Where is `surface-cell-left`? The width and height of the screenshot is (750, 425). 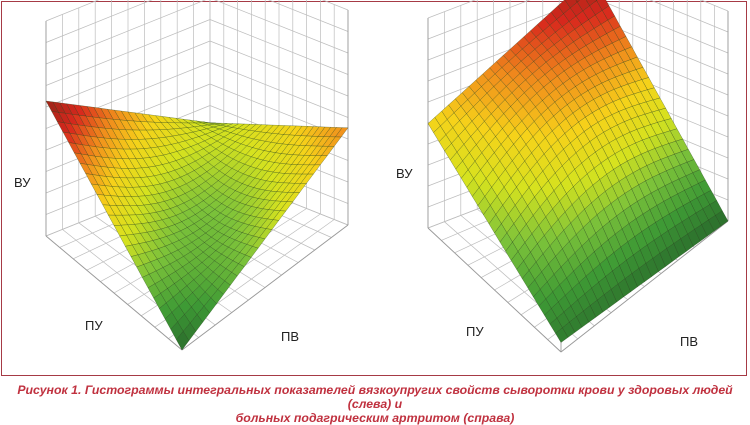 surface-cell-left is located at coordinates (183, 340).